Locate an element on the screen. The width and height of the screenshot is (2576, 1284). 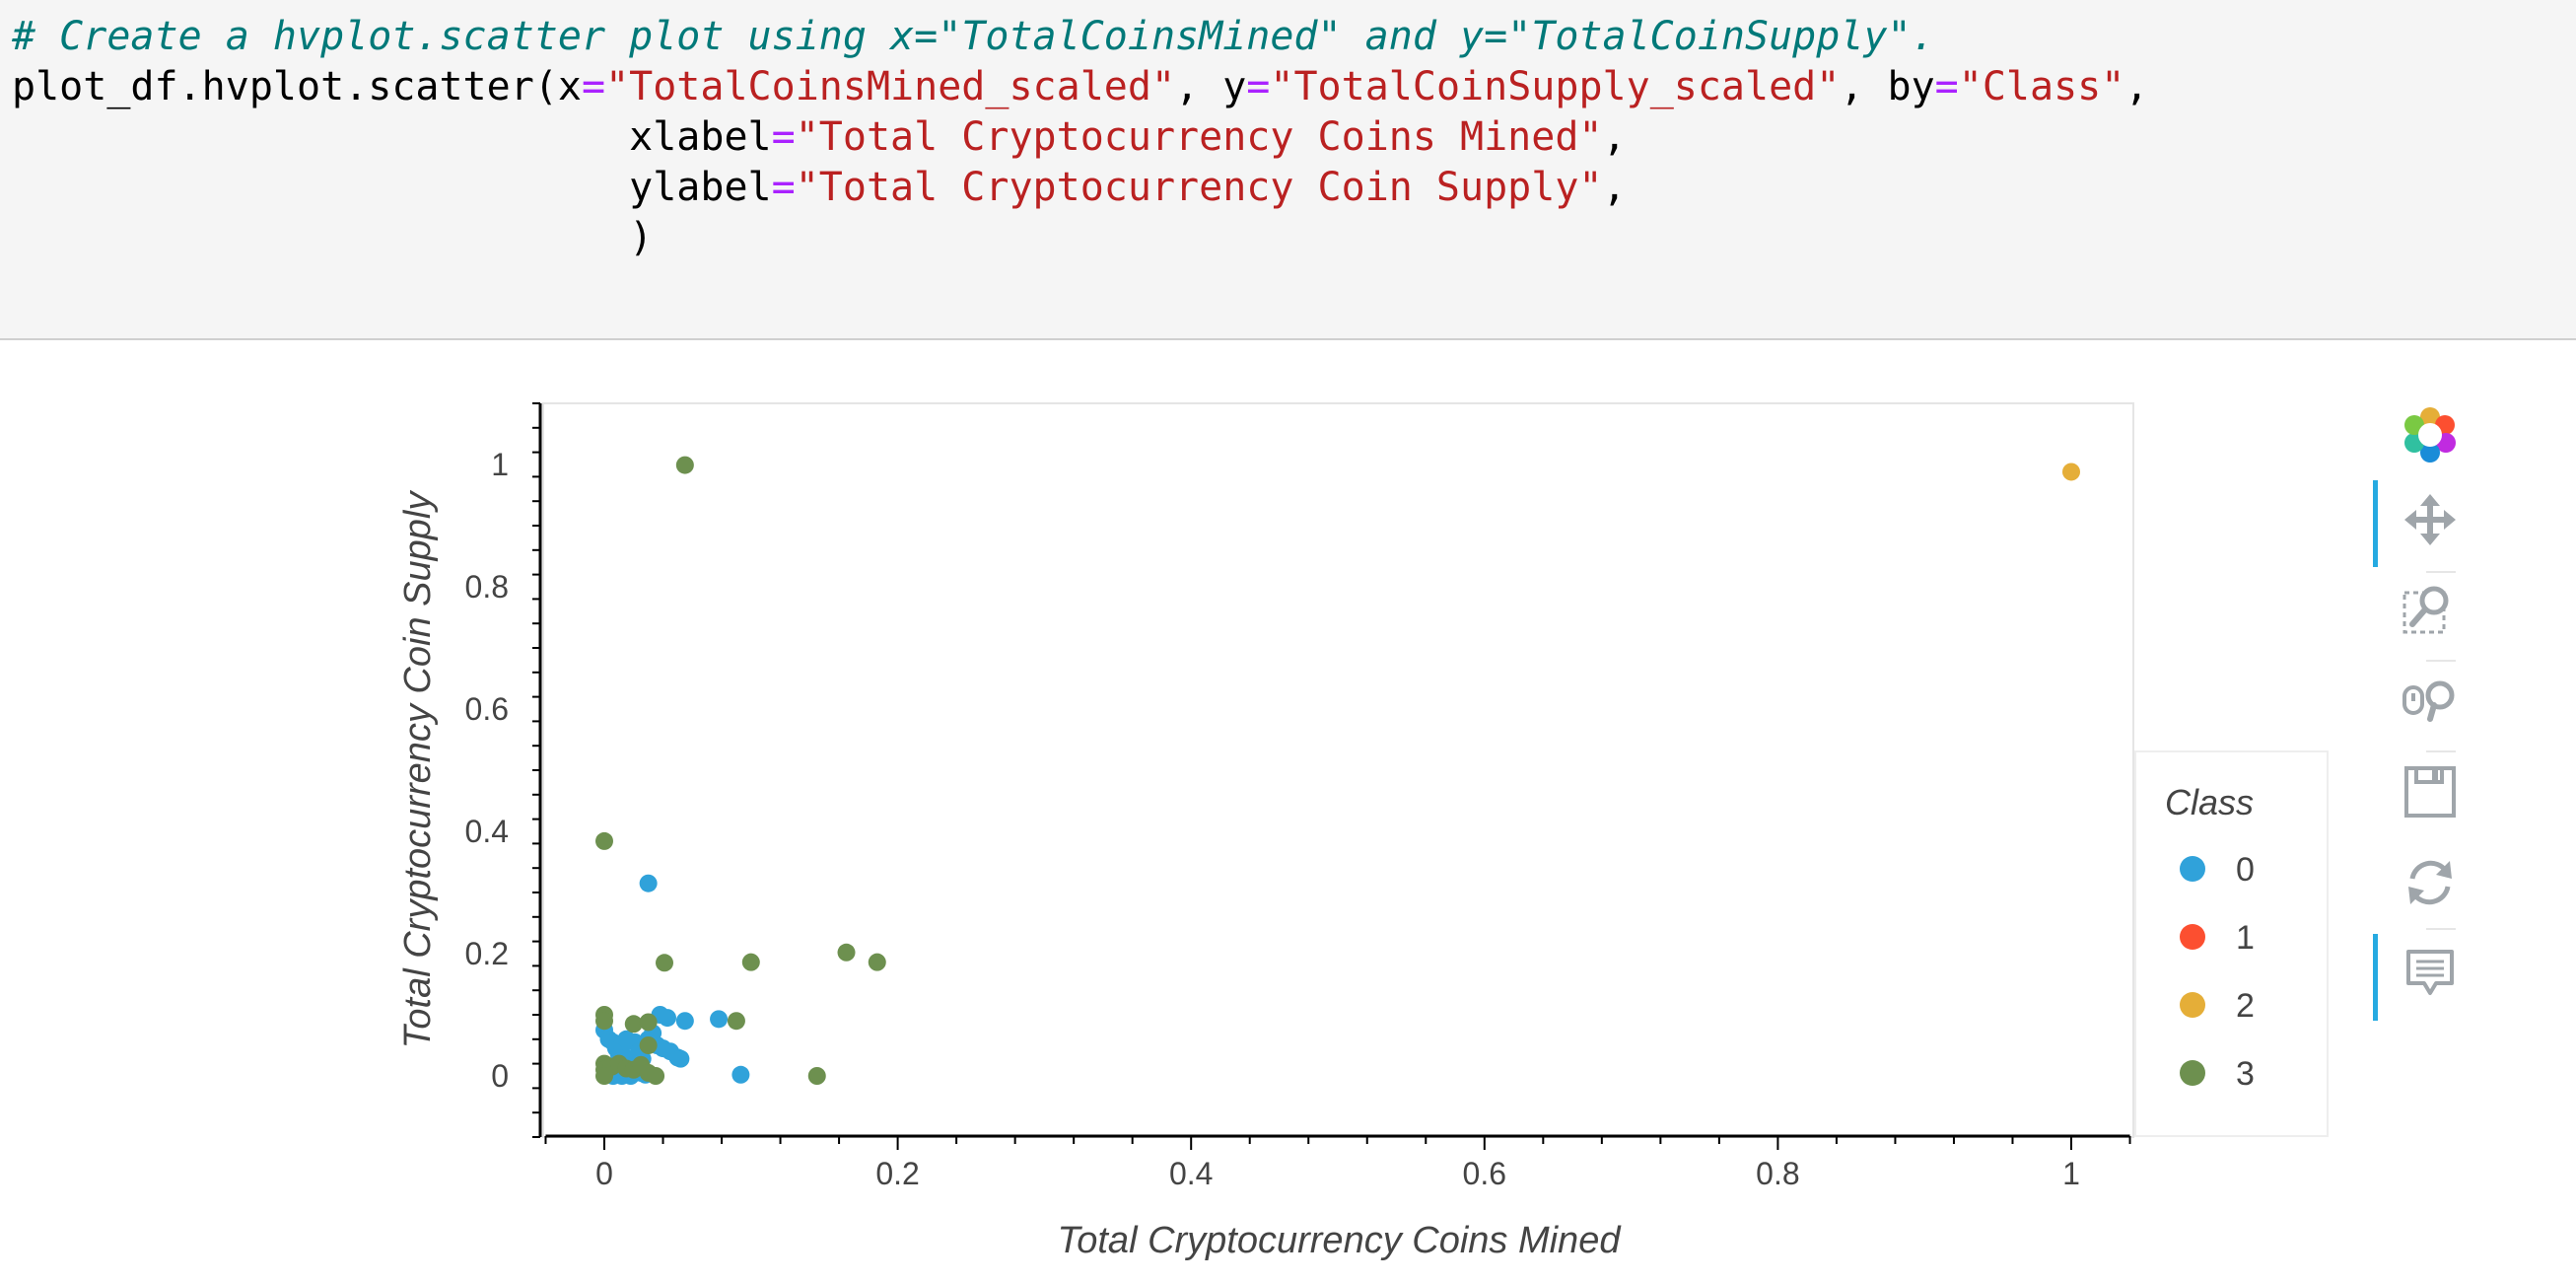
reset-tool-button is located at coordinates (2430, 882).